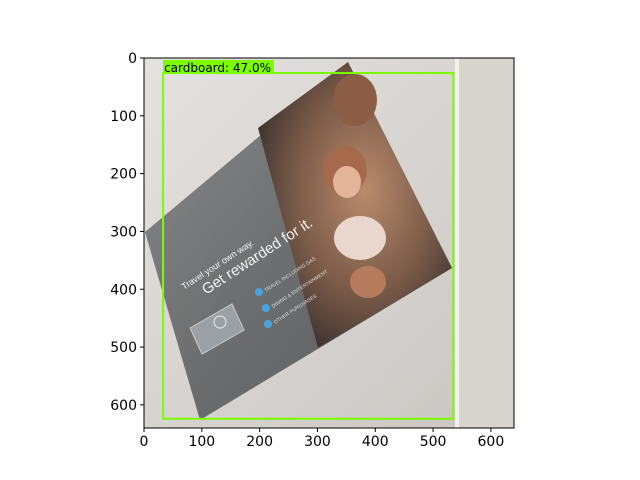 This screenshot has height=480, width=640. I want to click on x-tick-label: 400, so click(375, 442).